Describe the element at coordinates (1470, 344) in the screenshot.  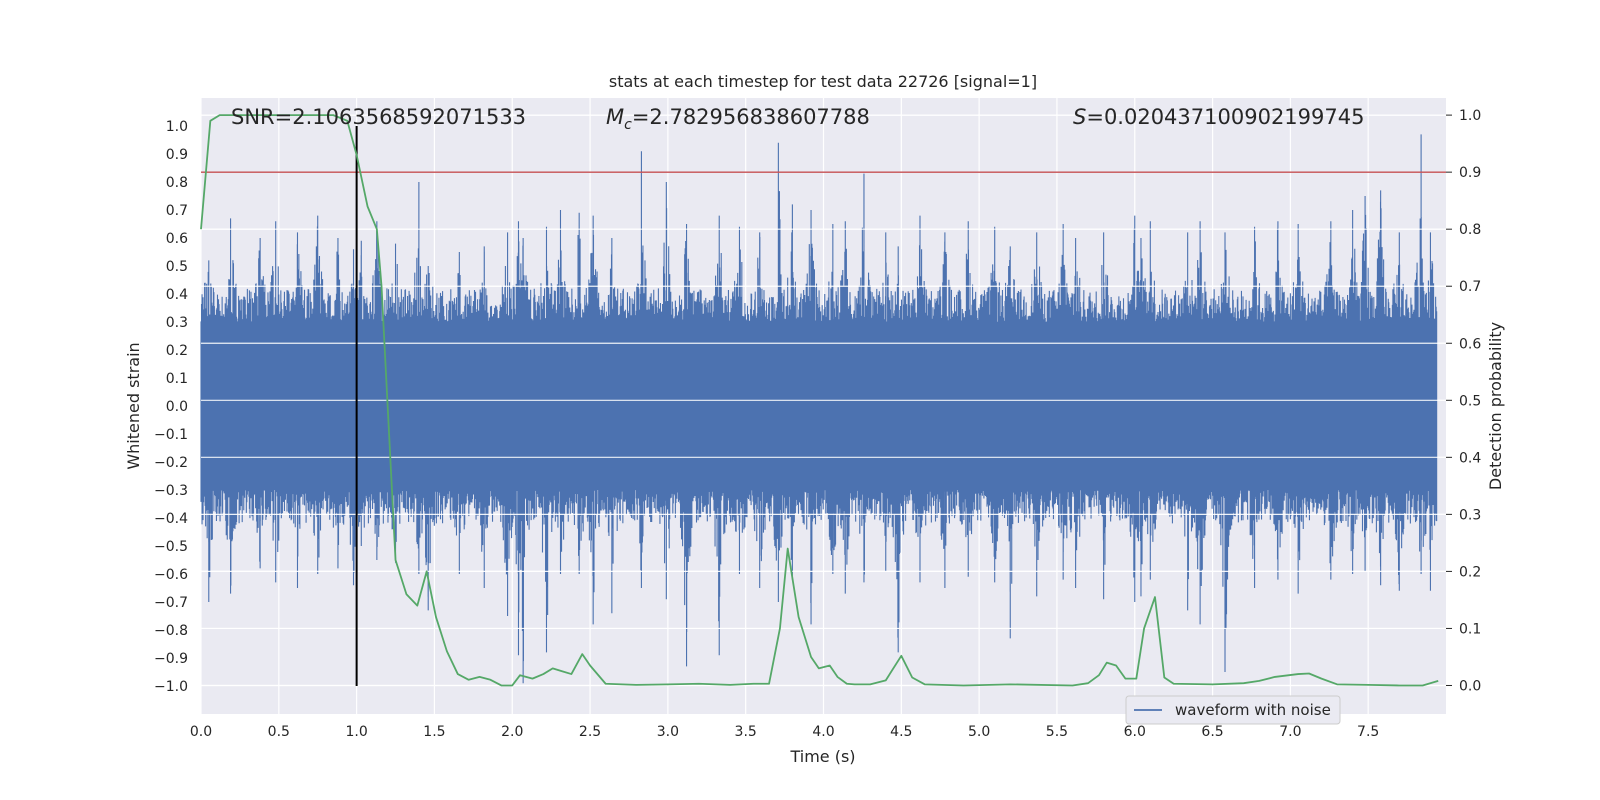
I see `y2-tick-label: 0.6` at that location.